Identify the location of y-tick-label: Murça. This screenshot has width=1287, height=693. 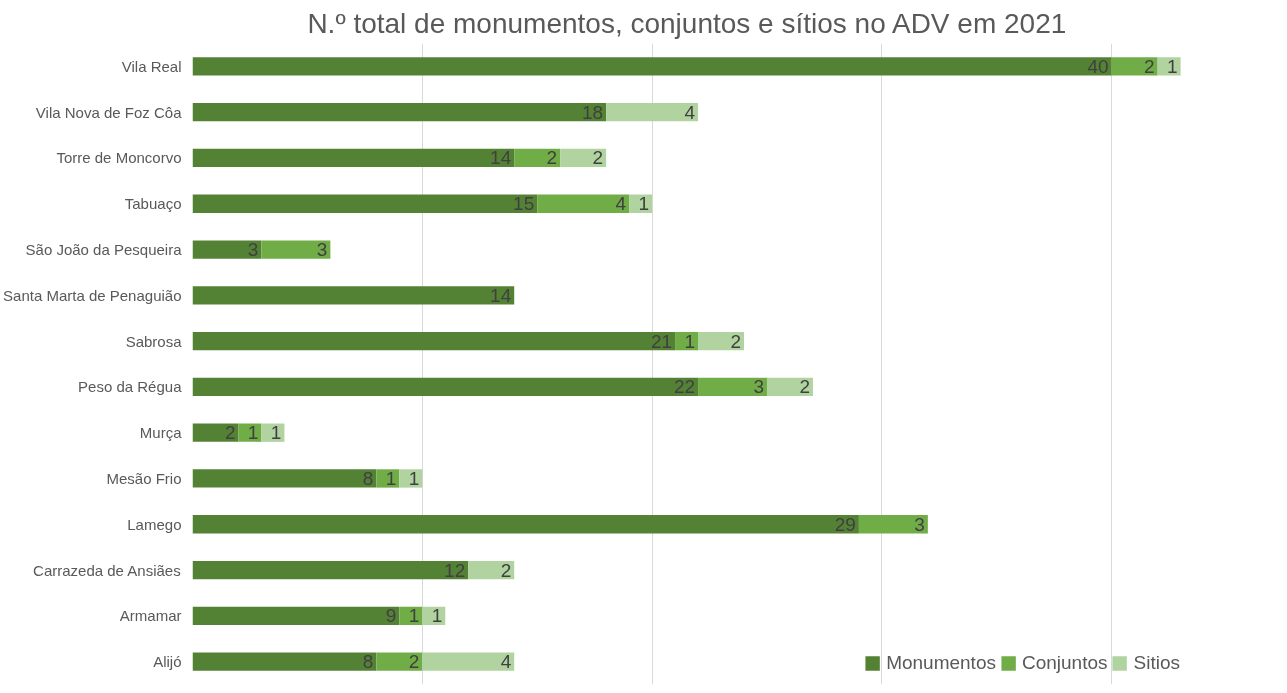
(161, 433).